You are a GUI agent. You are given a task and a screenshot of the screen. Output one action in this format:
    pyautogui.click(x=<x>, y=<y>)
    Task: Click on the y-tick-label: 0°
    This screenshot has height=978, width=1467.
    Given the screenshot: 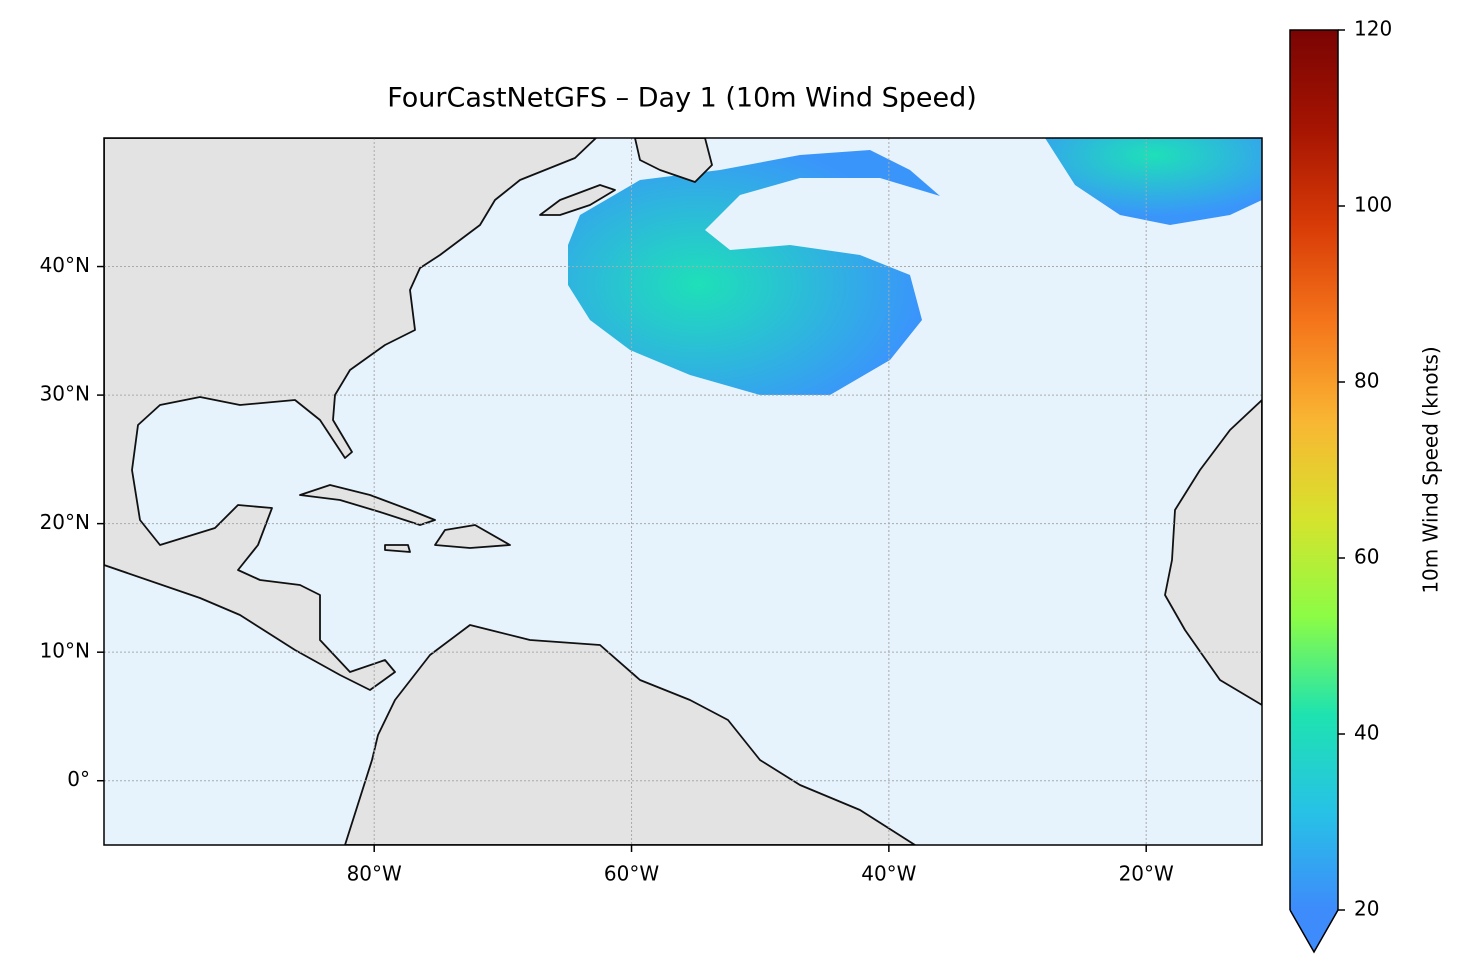 What is the action you would take?
    pyautogui.click(x=78, y=779)
    